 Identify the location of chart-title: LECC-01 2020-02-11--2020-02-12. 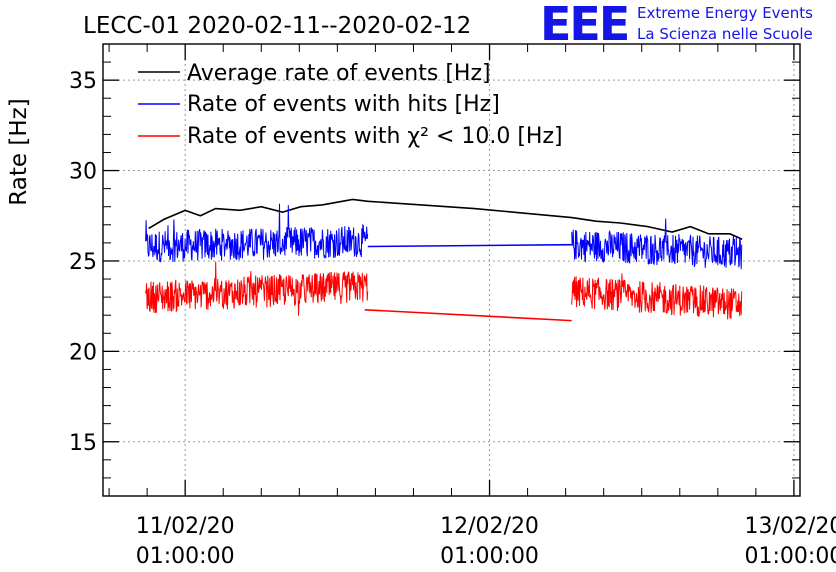
(277, 26).